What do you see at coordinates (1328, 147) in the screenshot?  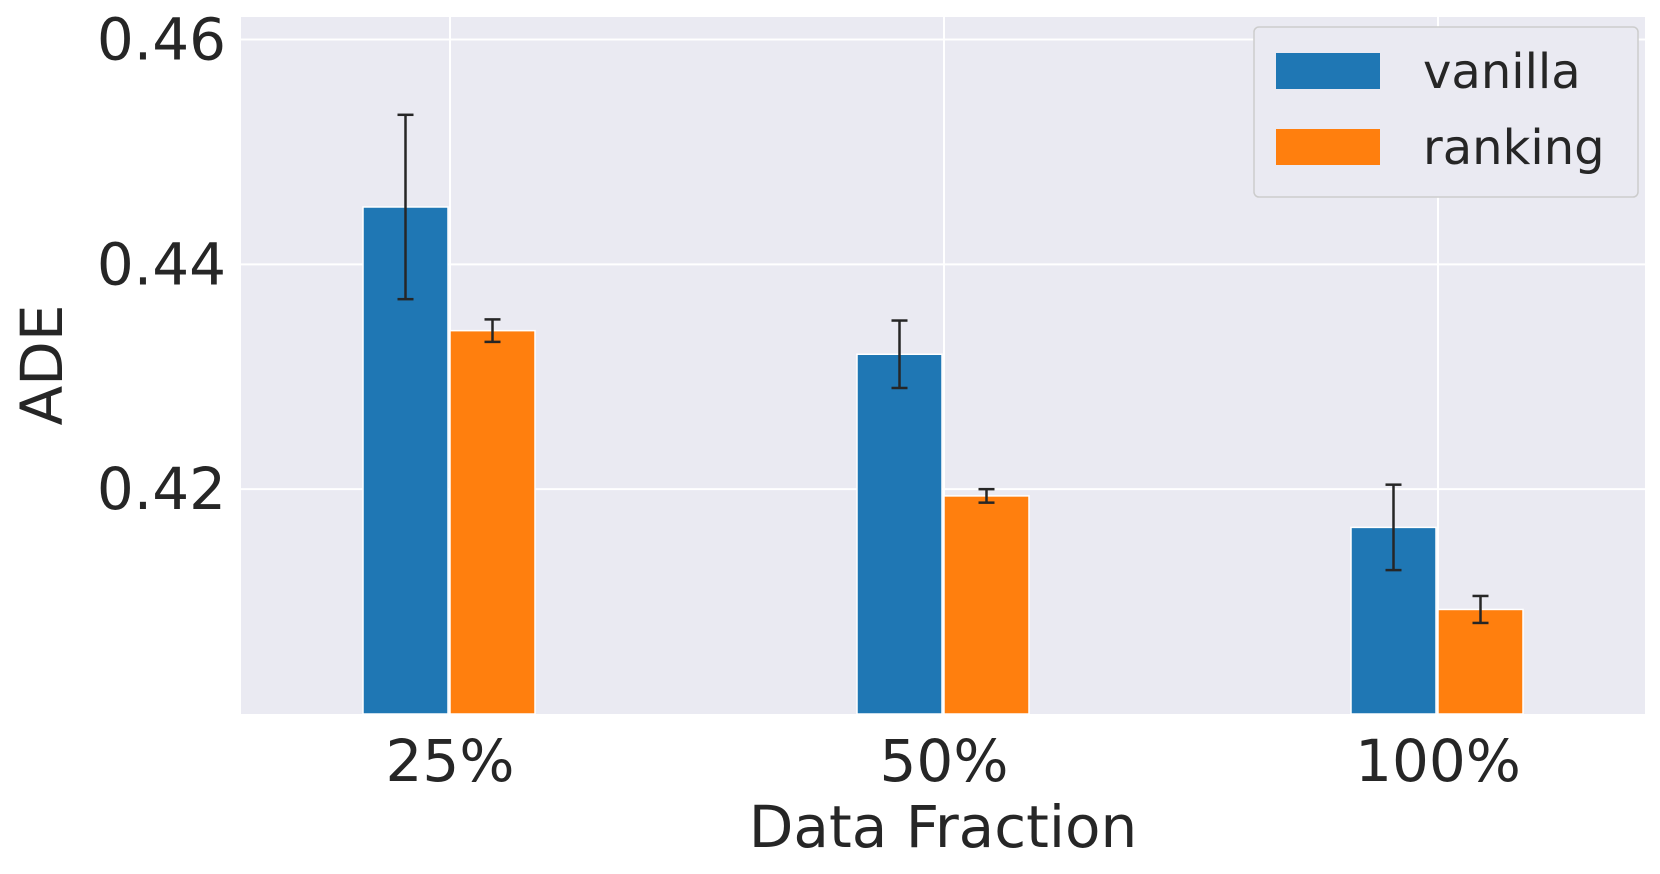 I see `legend-swatch-ranking` at bounding box center [1328, 147].